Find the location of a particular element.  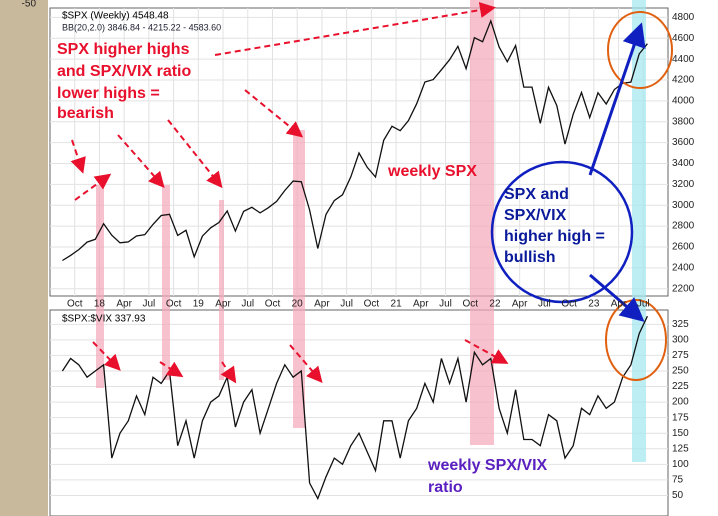

y-tick-label: 225 is located at coordinates (680, 386).